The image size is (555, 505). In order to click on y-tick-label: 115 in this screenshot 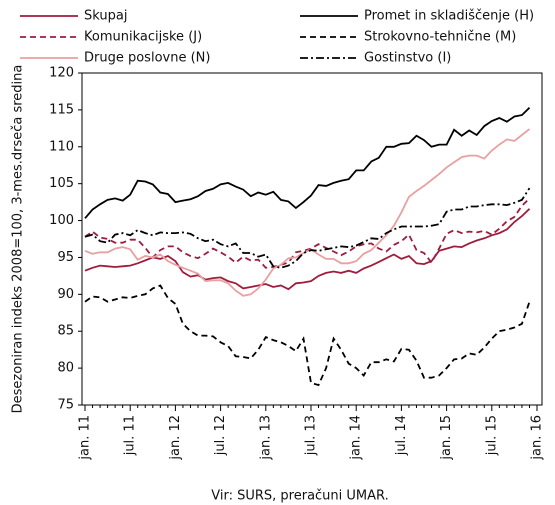, I will do `click(61, 109)`.